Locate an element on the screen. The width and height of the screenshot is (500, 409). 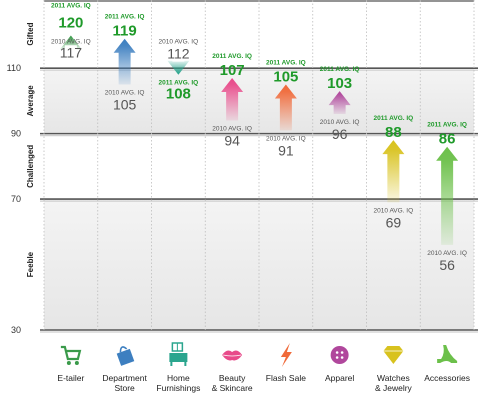
furniture-icon is located at coordinates (178, 354).